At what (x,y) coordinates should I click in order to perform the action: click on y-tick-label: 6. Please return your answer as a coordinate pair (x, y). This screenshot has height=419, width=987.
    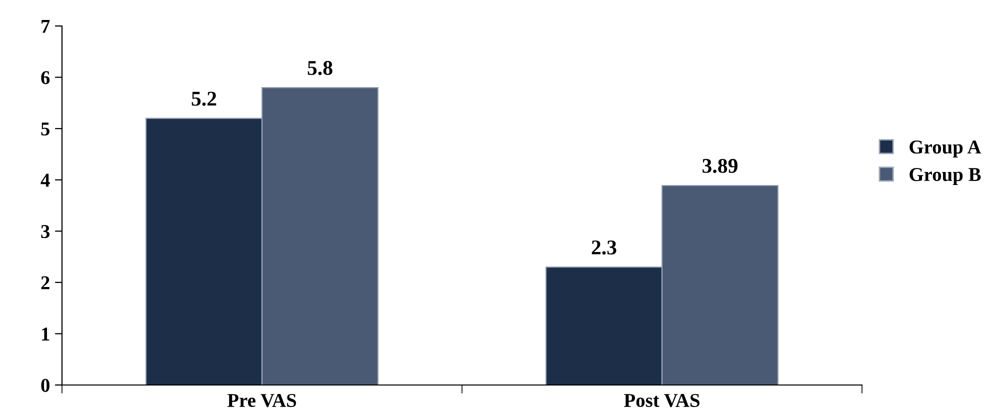
    Looking at the image, I should click on (45, 77).